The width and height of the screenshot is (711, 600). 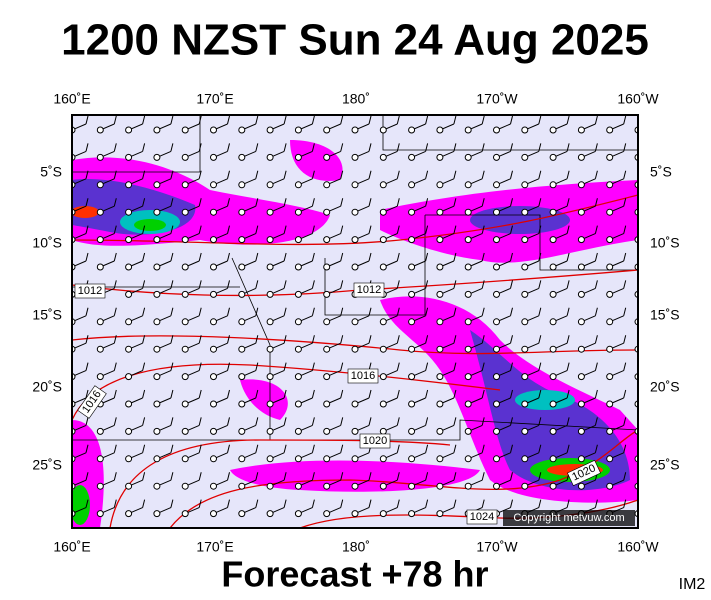 I want to click on top-lon-label: 180˚, so click(x=356, y=99).